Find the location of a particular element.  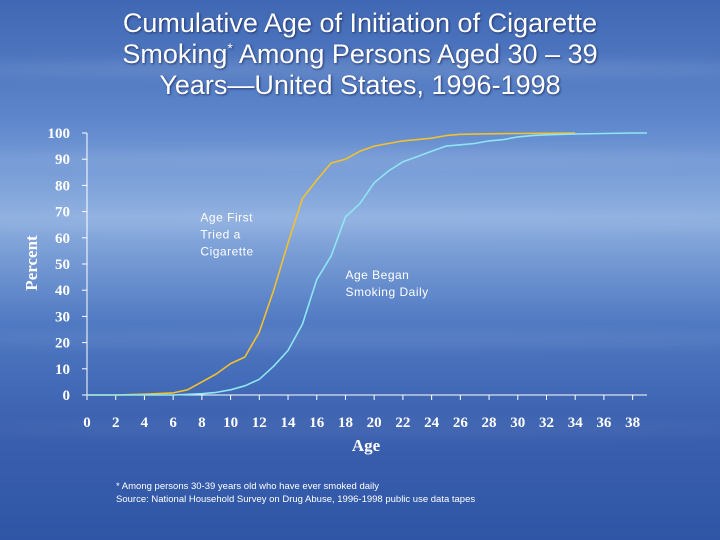

x-tick-label: 30 is located at coordinates (517, 423).